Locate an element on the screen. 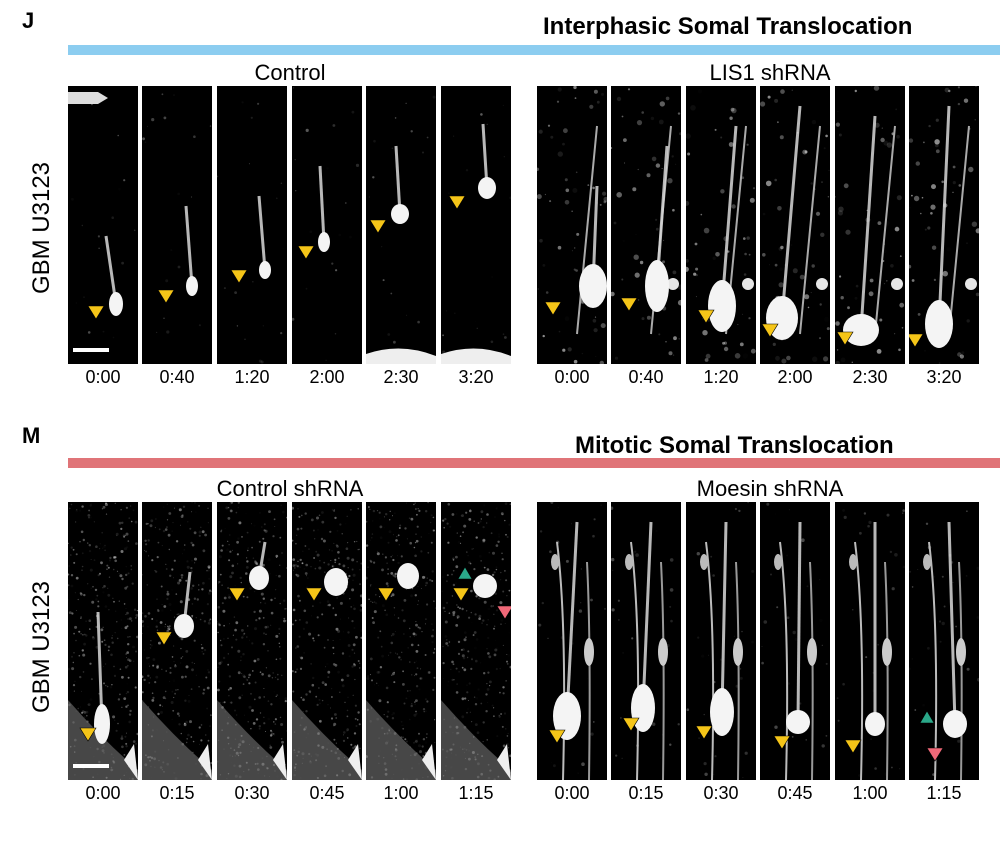 The image size is (1000, 845). panel-j-row-label: GBM U3123 is located at coordinates (41, 228).